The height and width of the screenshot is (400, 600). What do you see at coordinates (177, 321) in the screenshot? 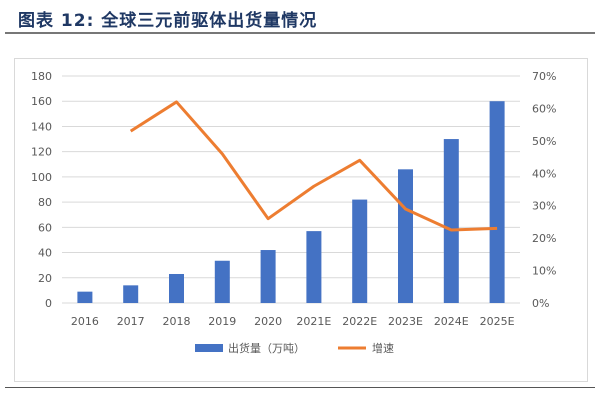
I see `x-tick-label: 2018` at bounding box center [177, 321].